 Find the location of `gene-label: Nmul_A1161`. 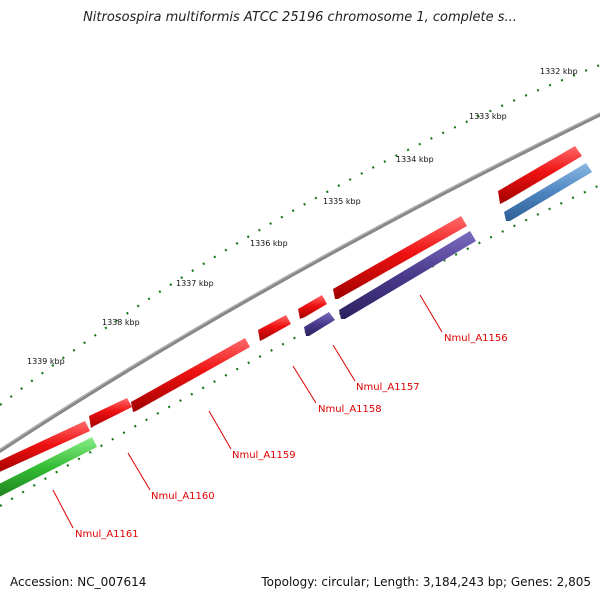

gene-label: Nmul_A1161 is located at coordinates (107, 534).